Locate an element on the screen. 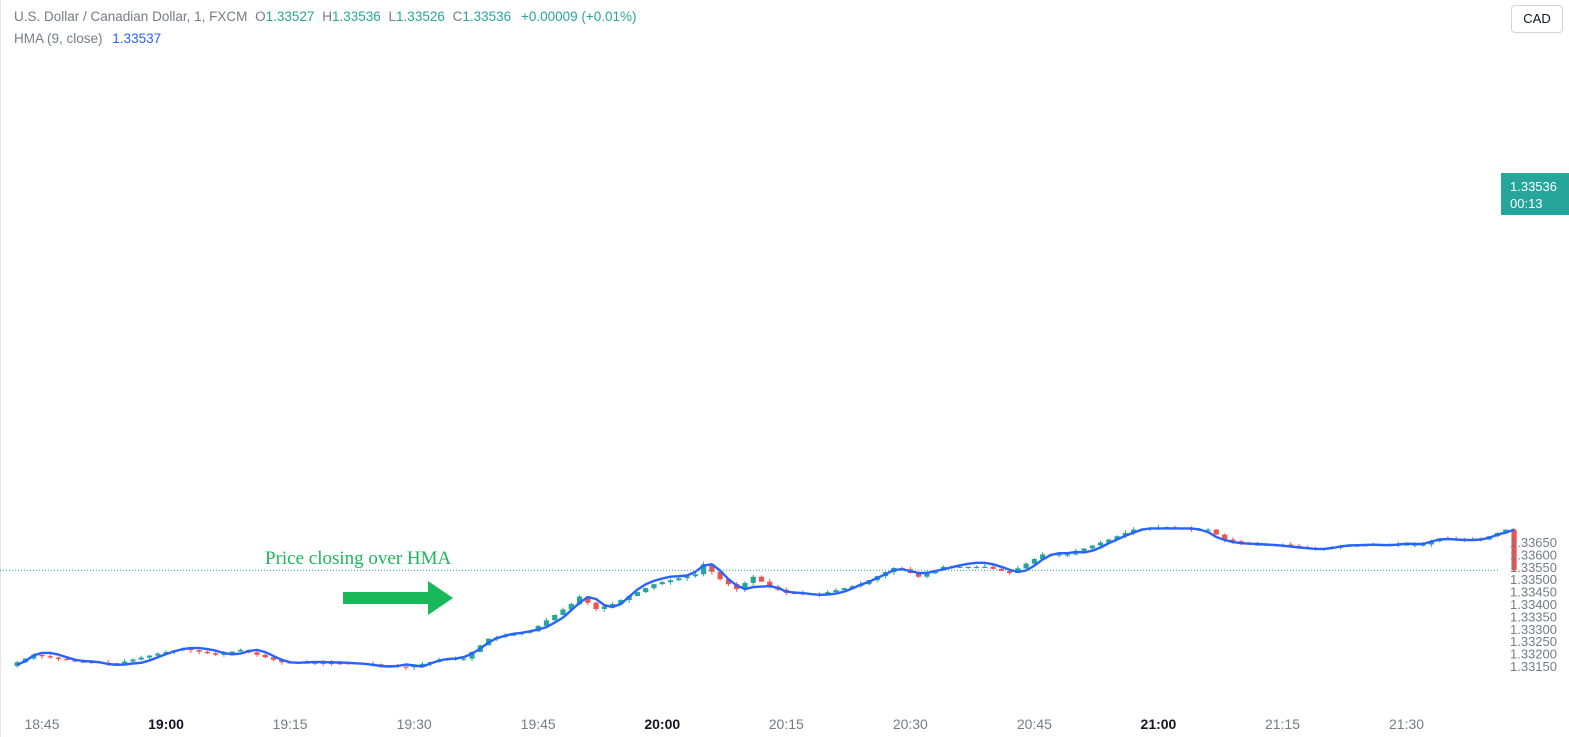  price-tick-label: 1.33200 is located at coordinates (1533, 654).